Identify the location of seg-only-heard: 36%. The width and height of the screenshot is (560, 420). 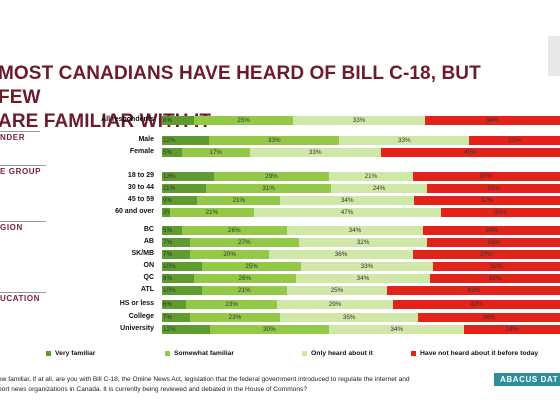
(341, 254).